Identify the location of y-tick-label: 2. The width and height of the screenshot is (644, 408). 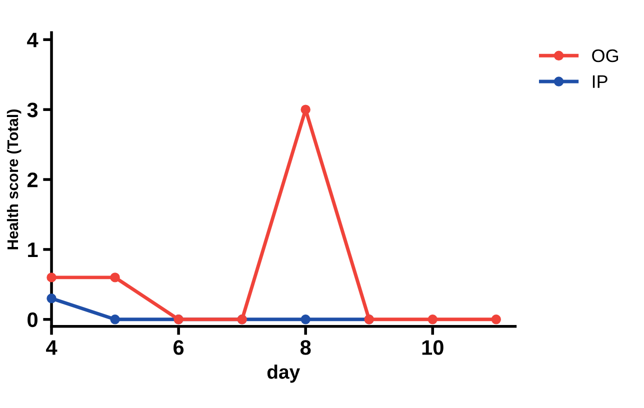
(32, 180).